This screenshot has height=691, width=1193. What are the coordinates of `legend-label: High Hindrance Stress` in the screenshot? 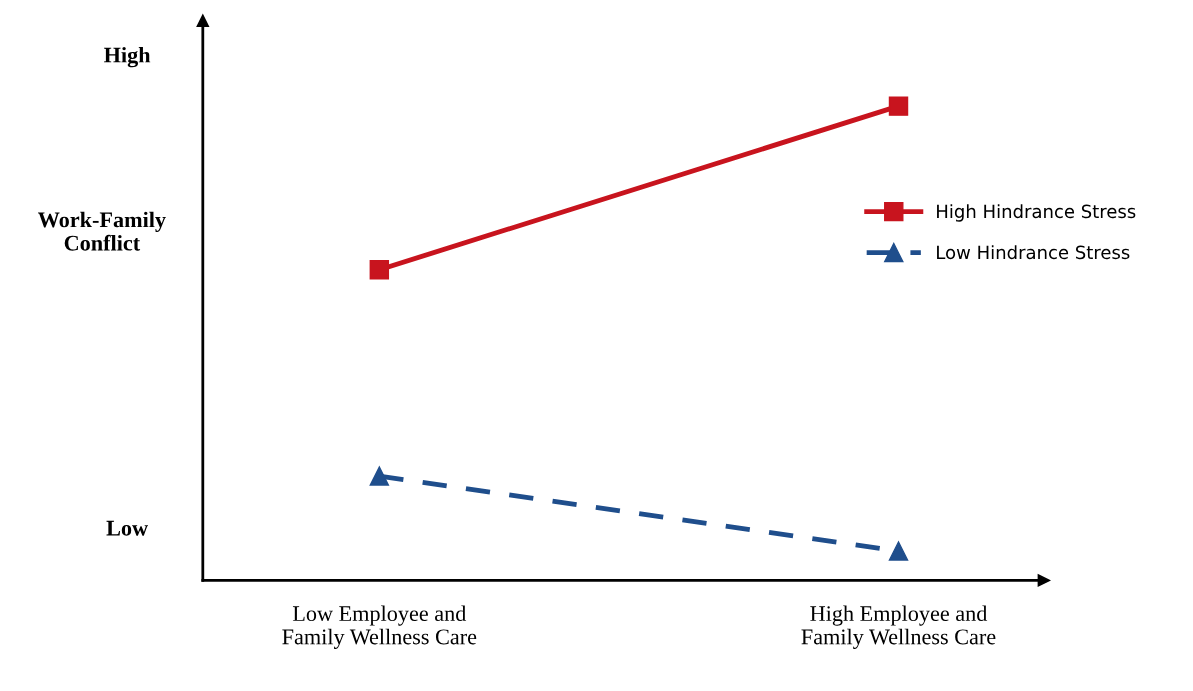 It's located at (1036, 213).